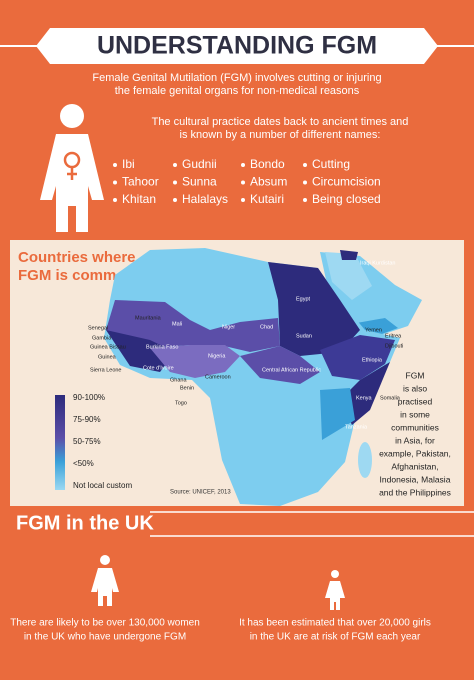  Describe the element at coordinates (218, 377) in the screenshot. I see `country-label: Cameroon` at that location.